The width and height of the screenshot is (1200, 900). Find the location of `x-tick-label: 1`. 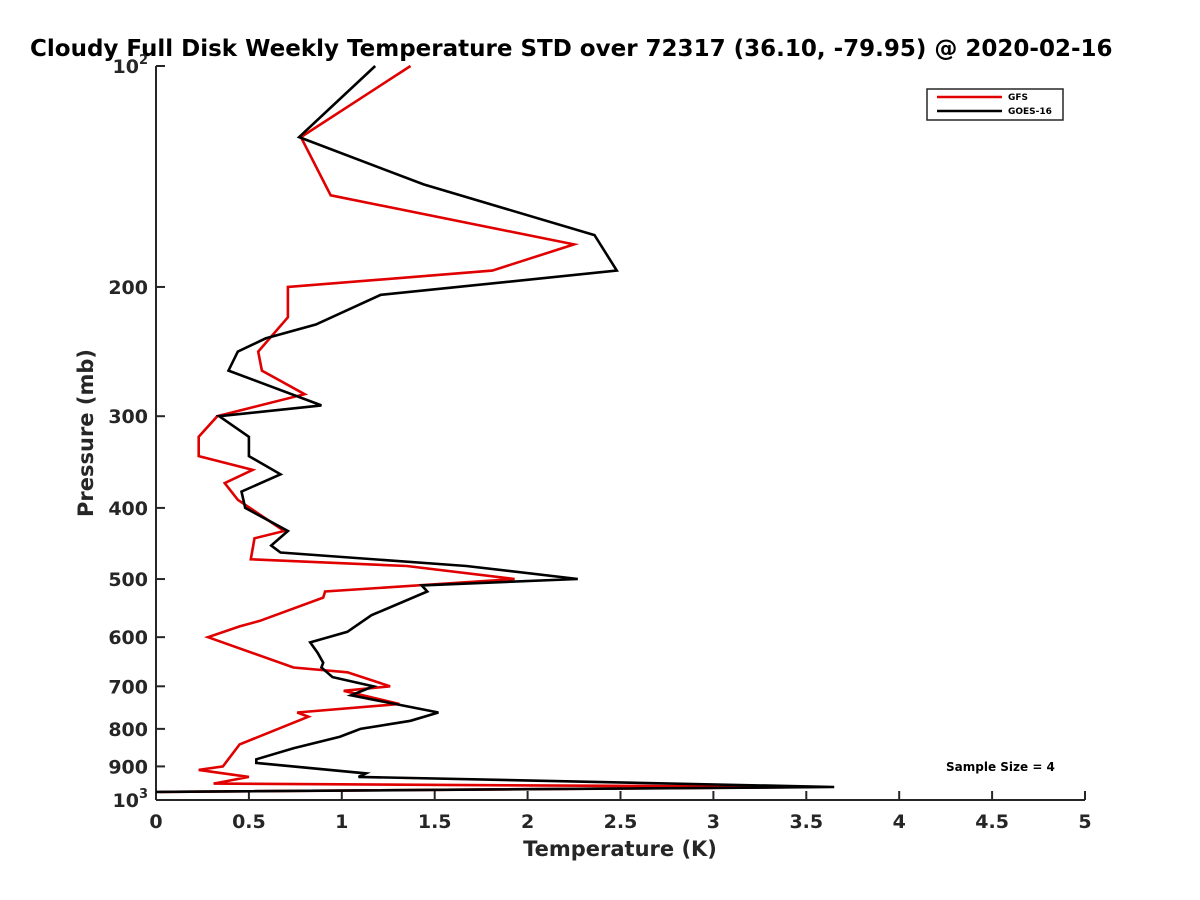

x-tick-label: 1 is located at coordinates (341, 822).